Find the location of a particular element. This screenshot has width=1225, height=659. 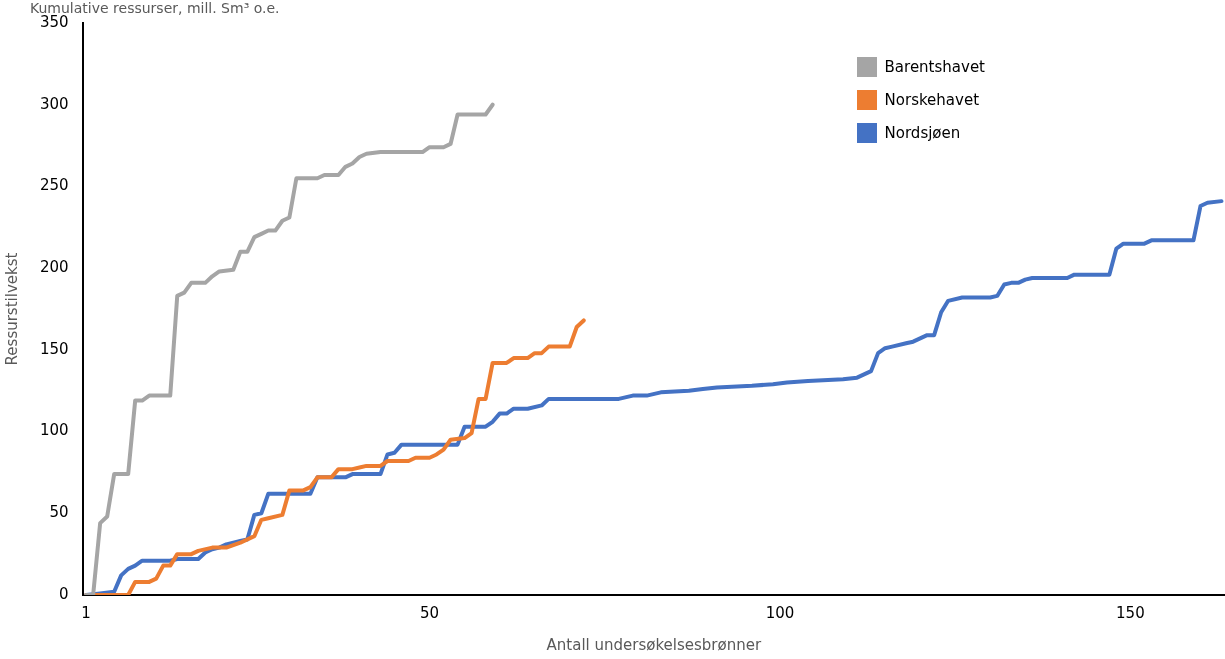

legend-label: Nordsjøen is located at coordinates (922, 132).